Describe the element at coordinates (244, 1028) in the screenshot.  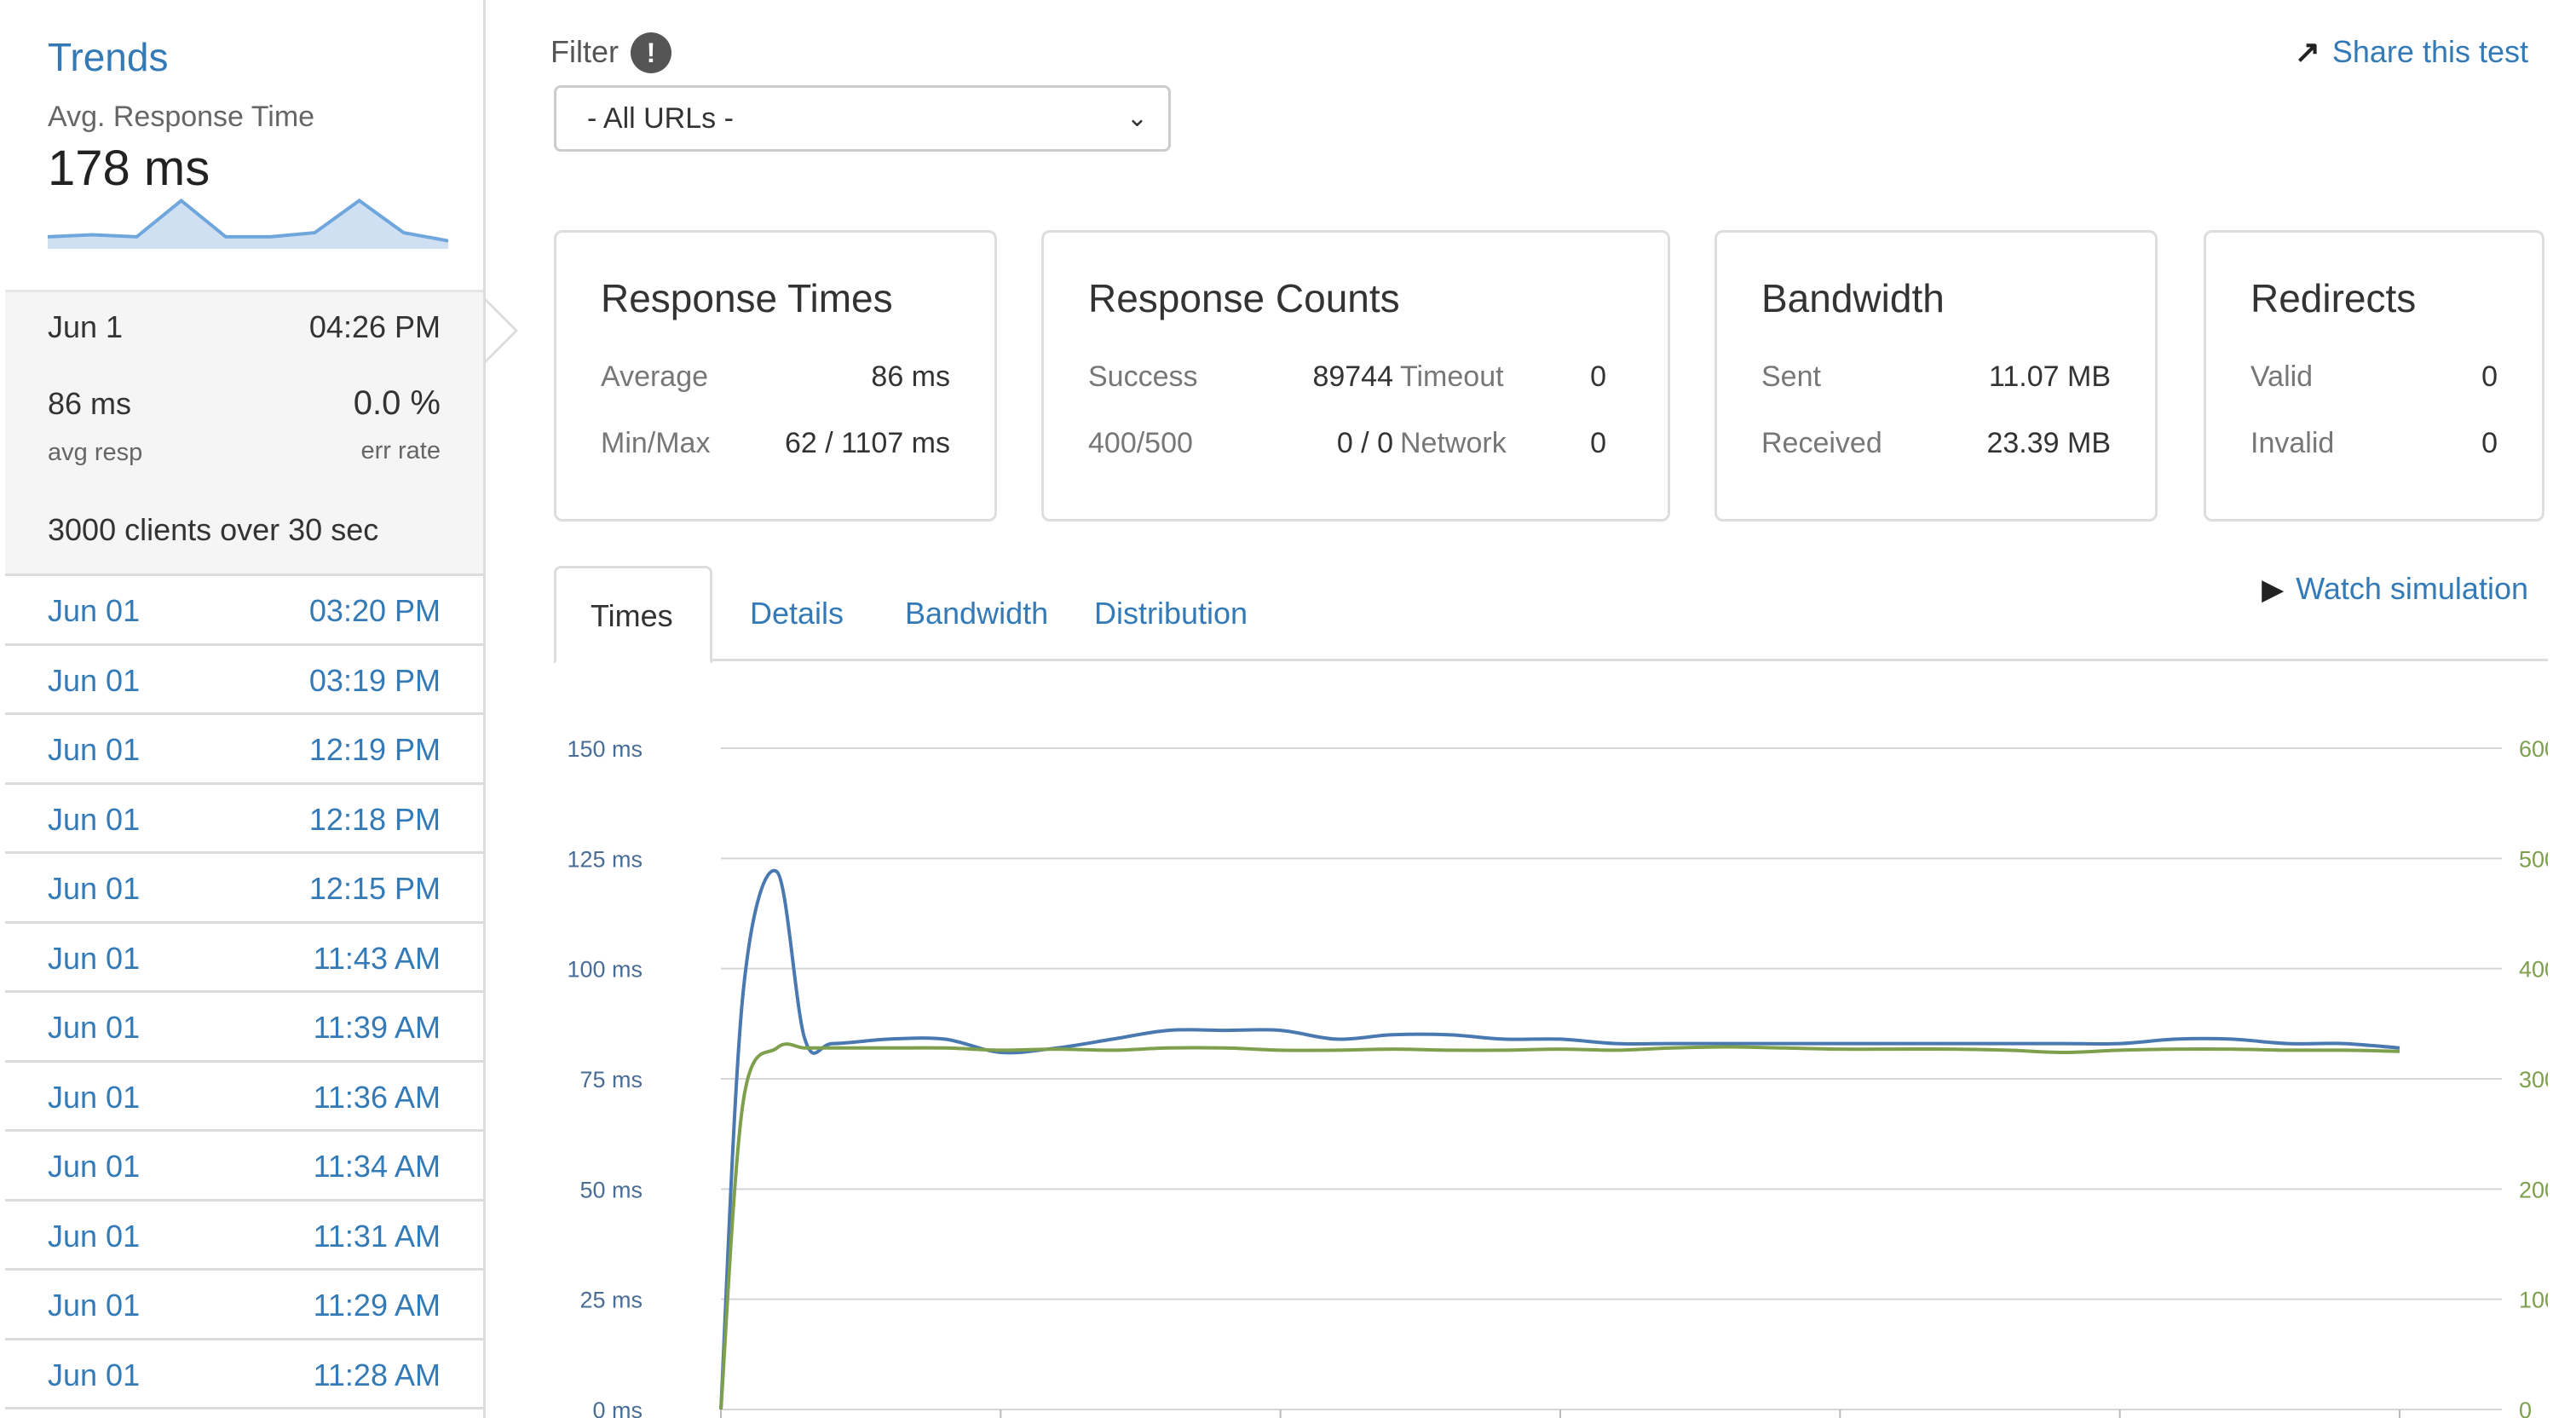
I see `history-item: Jun 01 11:39 AM` at that location.